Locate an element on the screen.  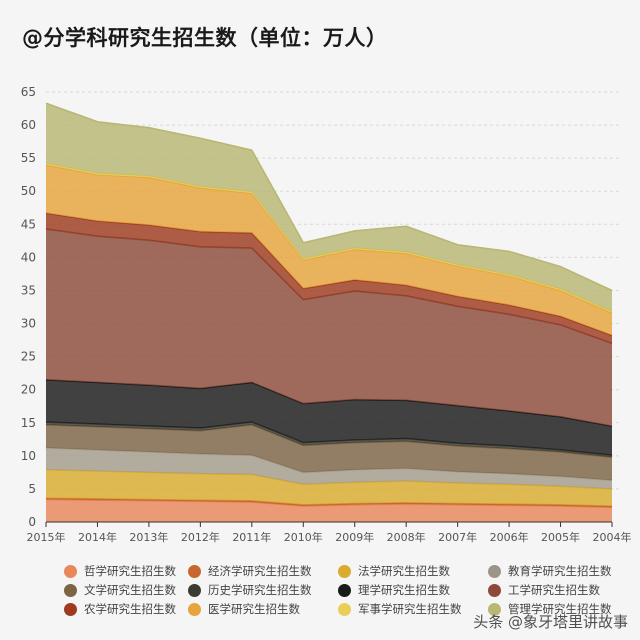
y-tick-label: 0 is located at coordinates (32, 522).